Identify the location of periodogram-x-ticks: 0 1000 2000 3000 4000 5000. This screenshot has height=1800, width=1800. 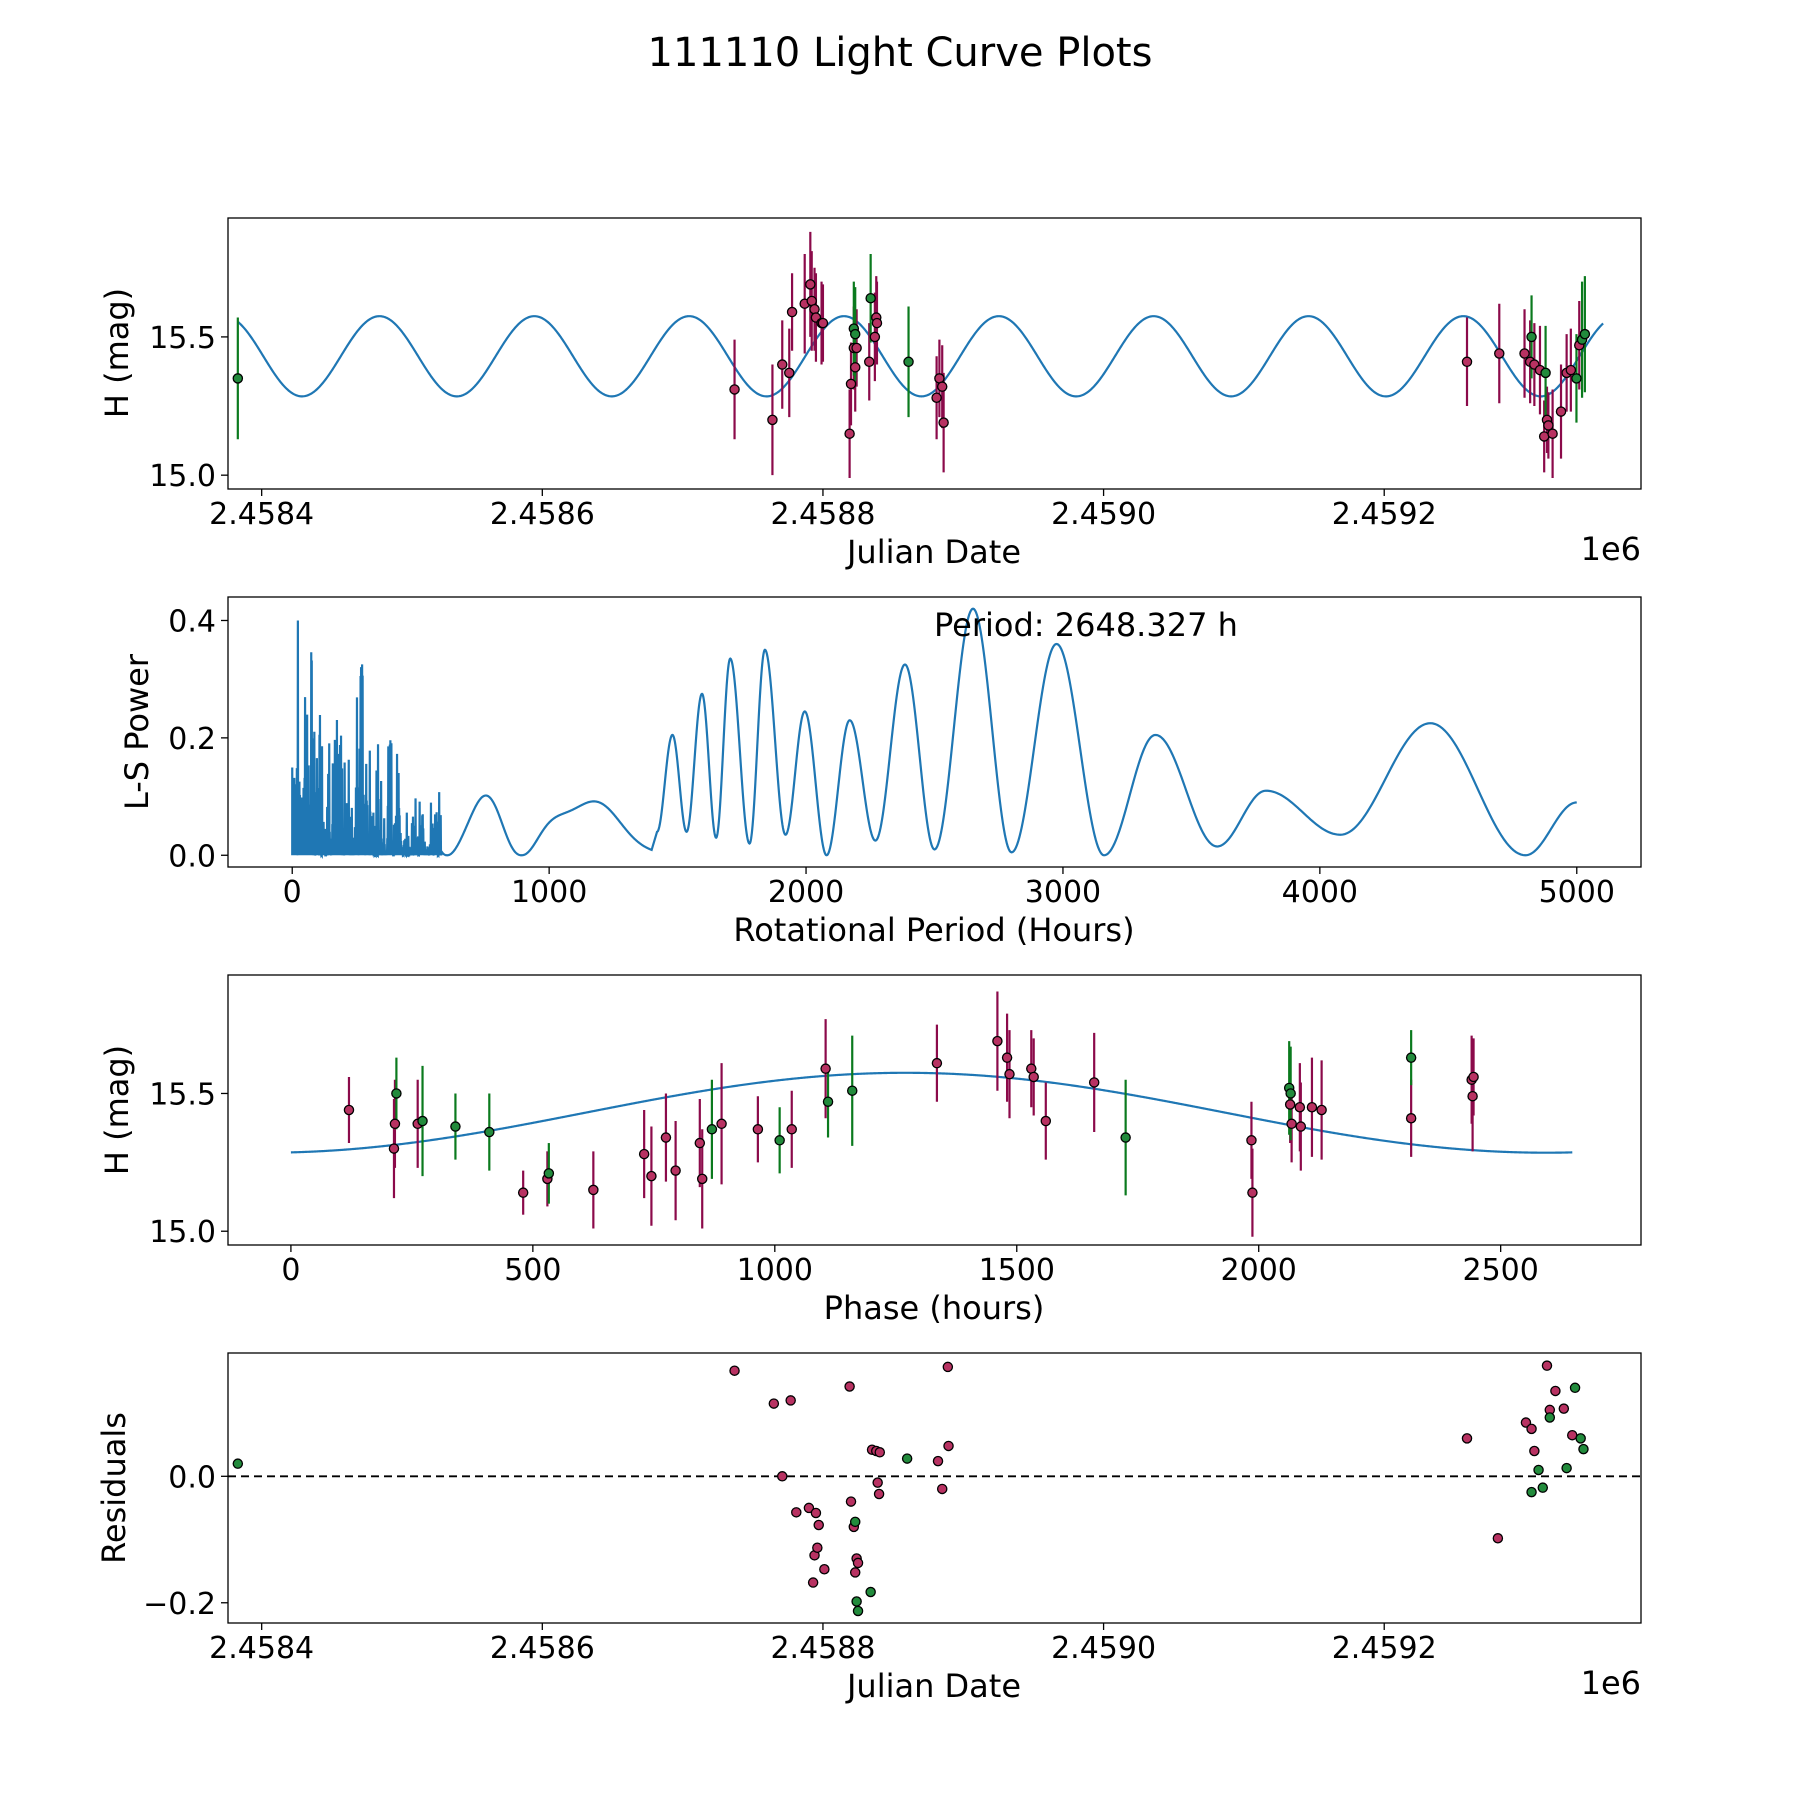
(949, 888).